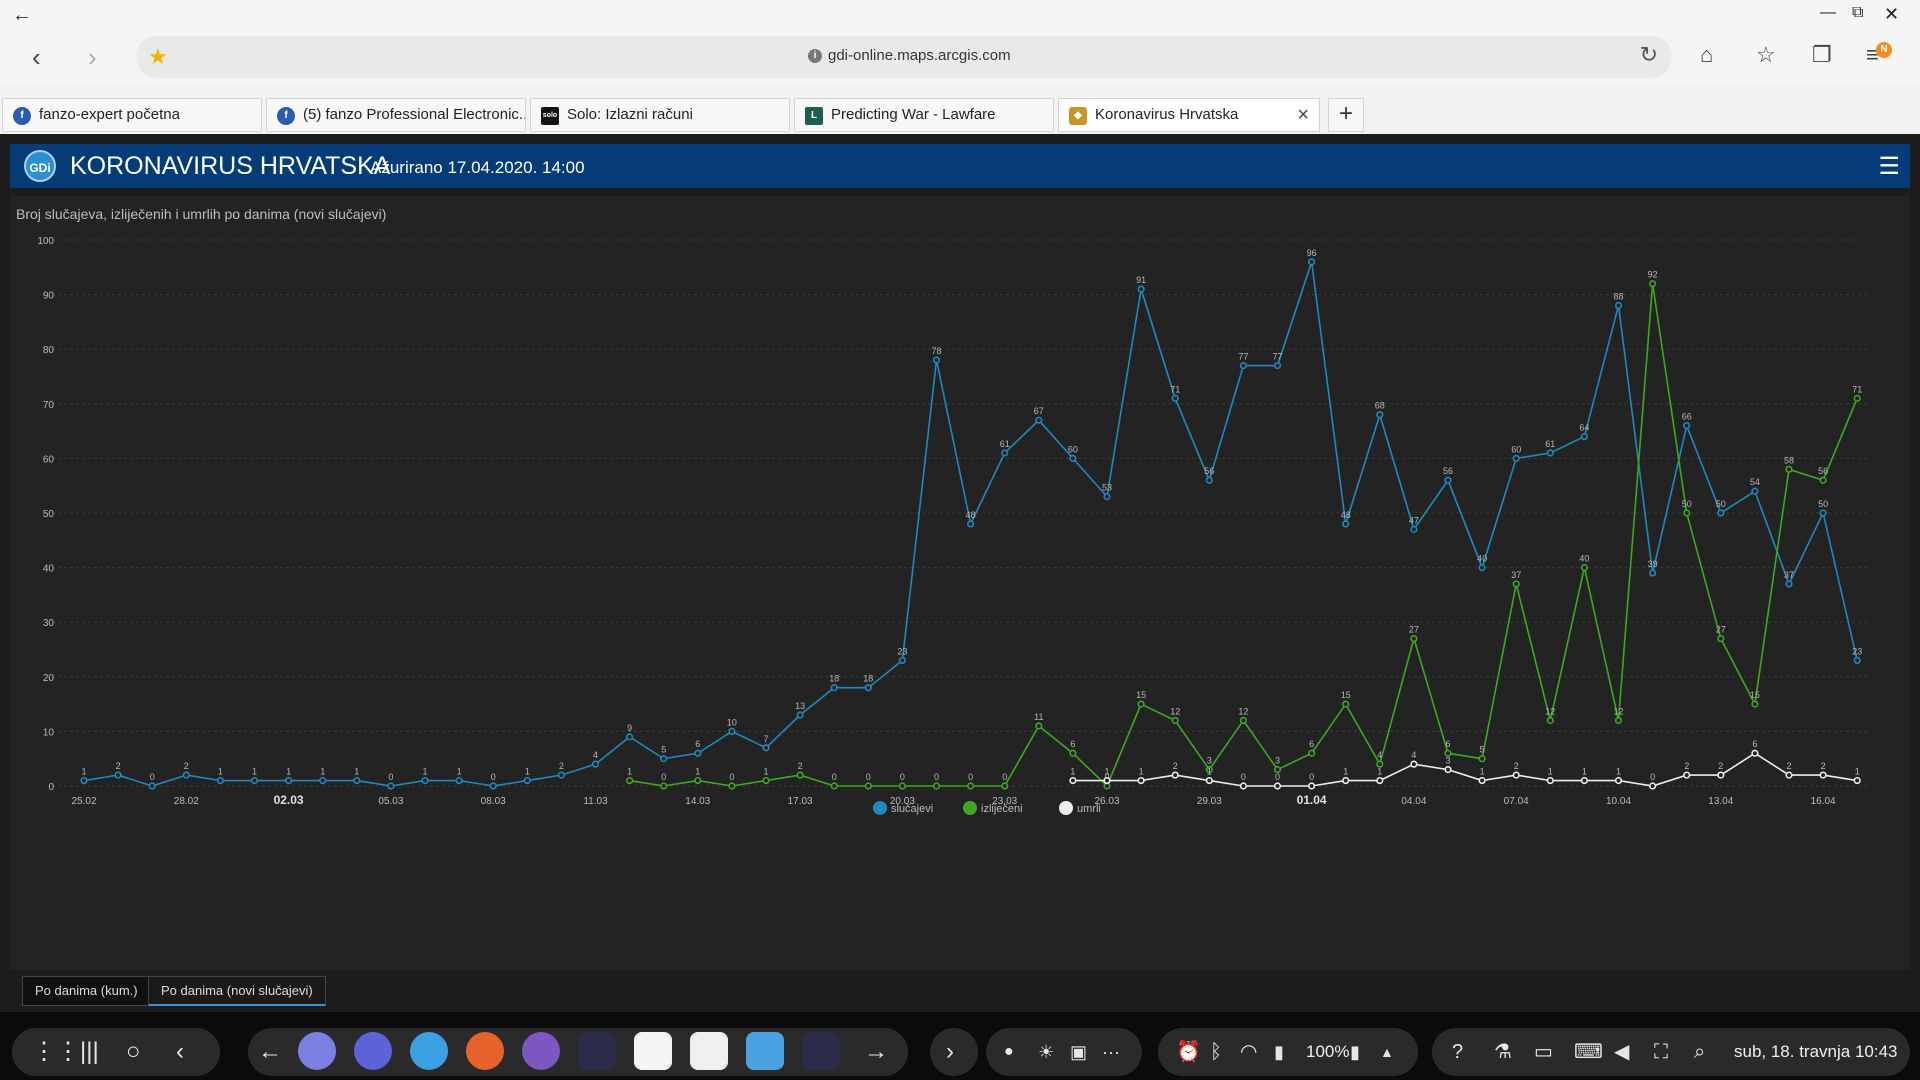 This screenshot has width=1920, height=1080. I want to click on tabs-icon: ❐, so click(1822, 54).